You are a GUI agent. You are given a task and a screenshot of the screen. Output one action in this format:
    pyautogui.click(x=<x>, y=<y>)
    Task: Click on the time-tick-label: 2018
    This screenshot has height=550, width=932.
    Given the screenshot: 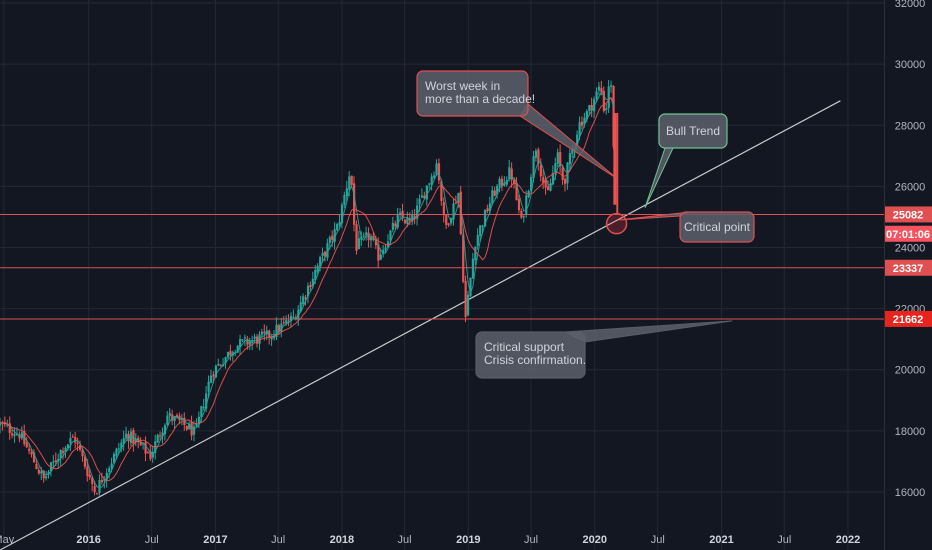 What is the action you would take?
    pyautogui.click(x=342, y=540)
    